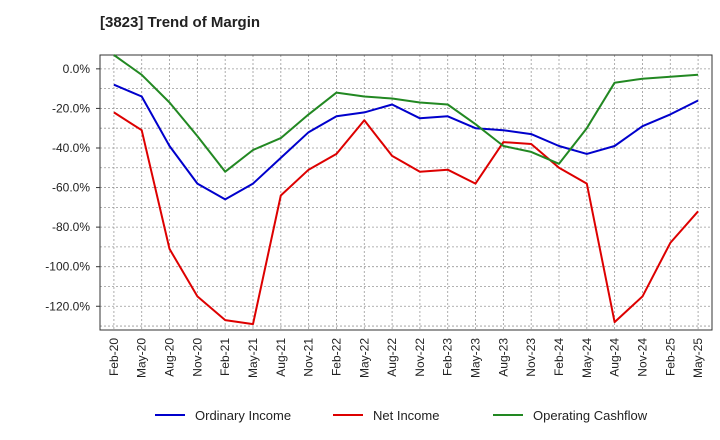  I want to click on x-tick-label: Nov-24, so click(642, 357).